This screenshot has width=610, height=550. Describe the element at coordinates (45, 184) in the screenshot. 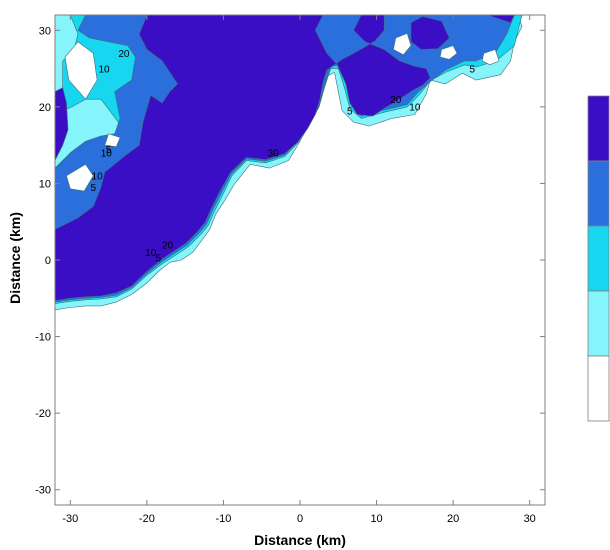

I see `y-tick-label-4: 10` at that location.